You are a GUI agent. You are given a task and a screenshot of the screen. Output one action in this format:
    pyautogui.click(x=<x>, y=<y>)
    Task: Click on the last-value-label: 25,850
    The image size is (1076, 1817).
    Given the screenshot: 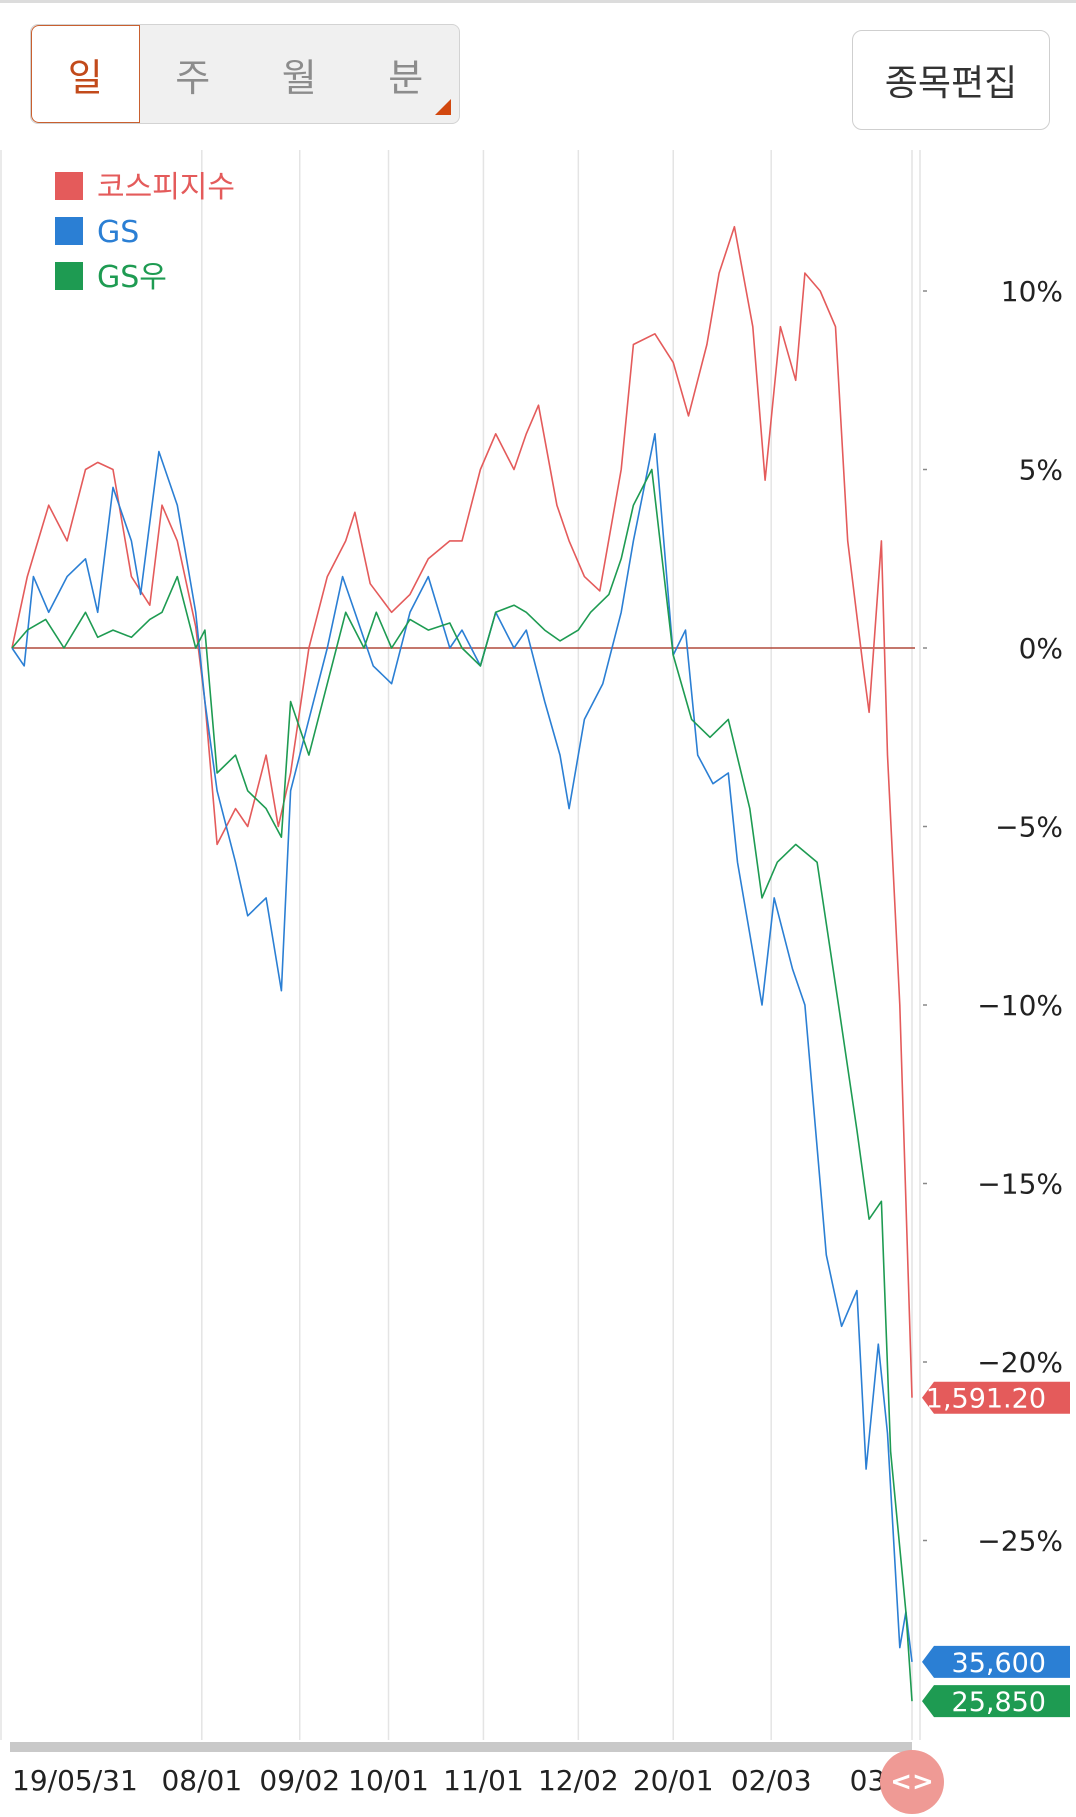 What is the action you would take?
    pyautogui.click(x=999, y=1702)
    